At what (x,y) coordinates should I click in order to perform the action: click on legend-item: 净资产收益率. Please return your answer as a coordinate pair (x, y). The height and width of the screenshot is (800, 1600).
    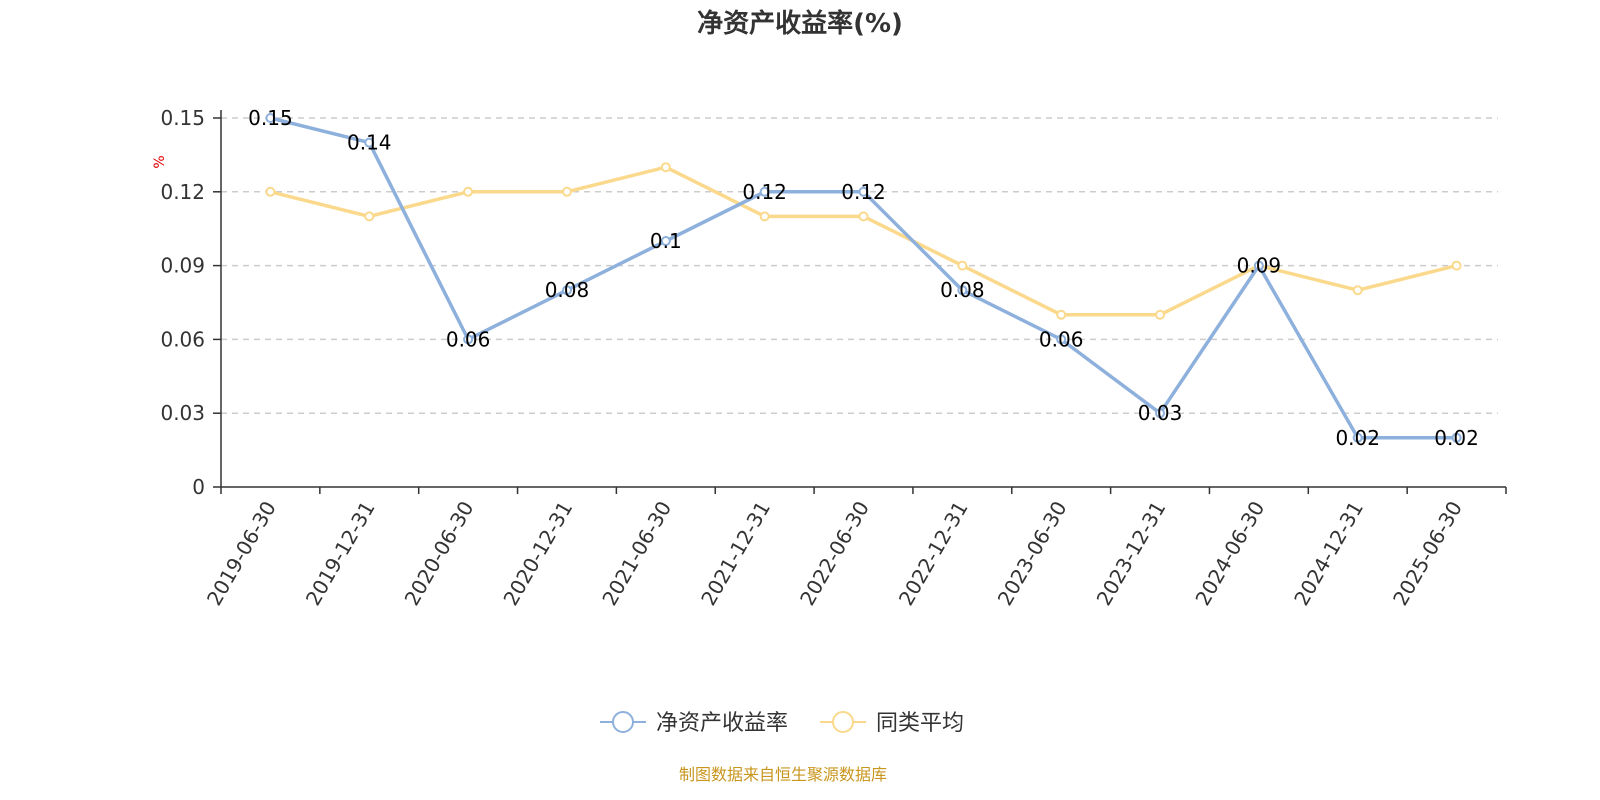
    Looking at the image, I should click on (694, 723).